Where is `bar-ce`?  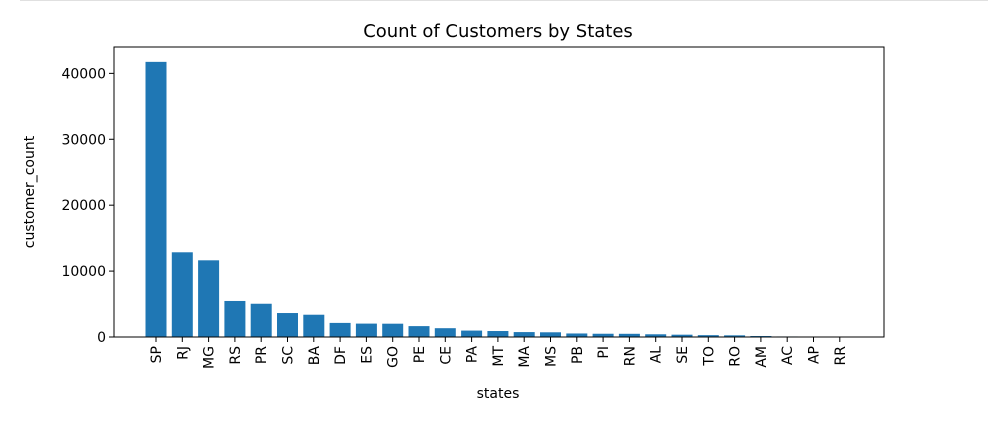 bar-ce is located at coordinates (445, 332).